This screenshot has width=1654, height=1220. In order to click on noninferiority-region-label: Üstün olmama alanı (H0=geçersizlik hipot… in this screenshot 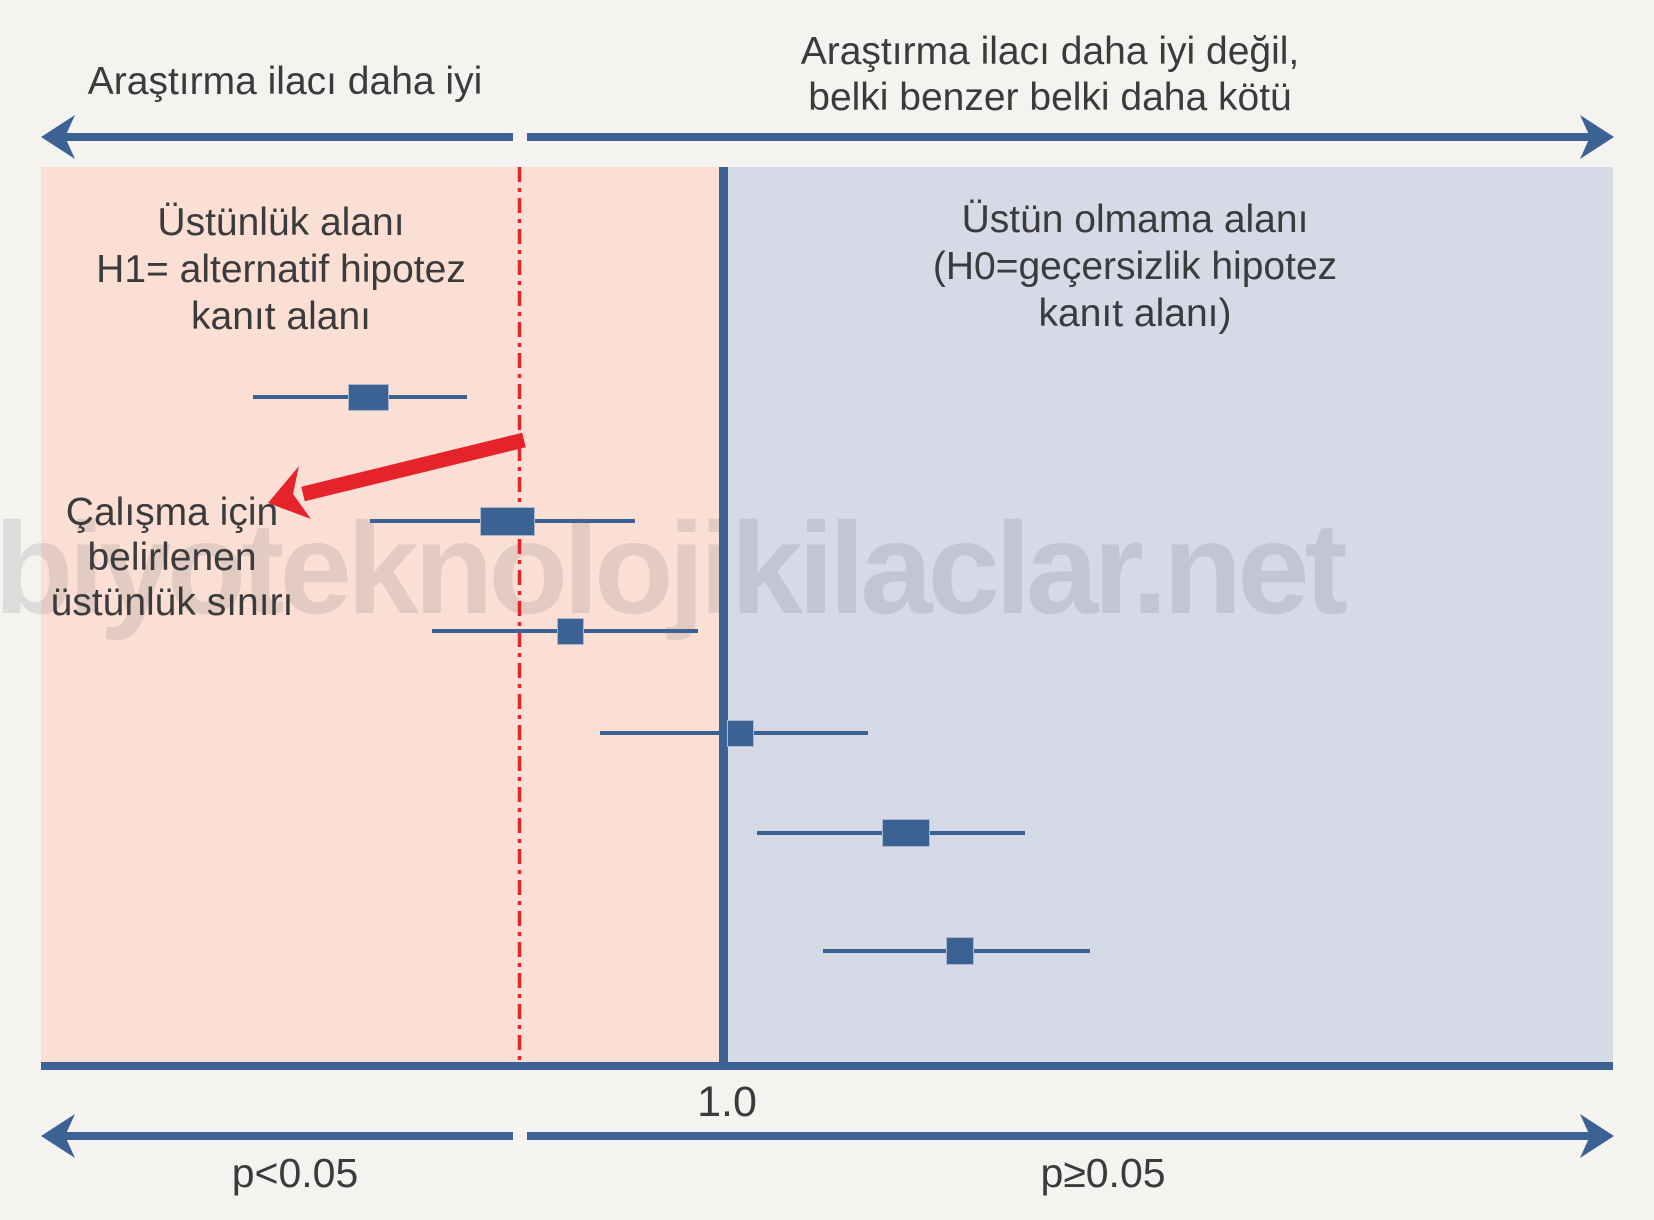, I will do `click(1135, 266)`.